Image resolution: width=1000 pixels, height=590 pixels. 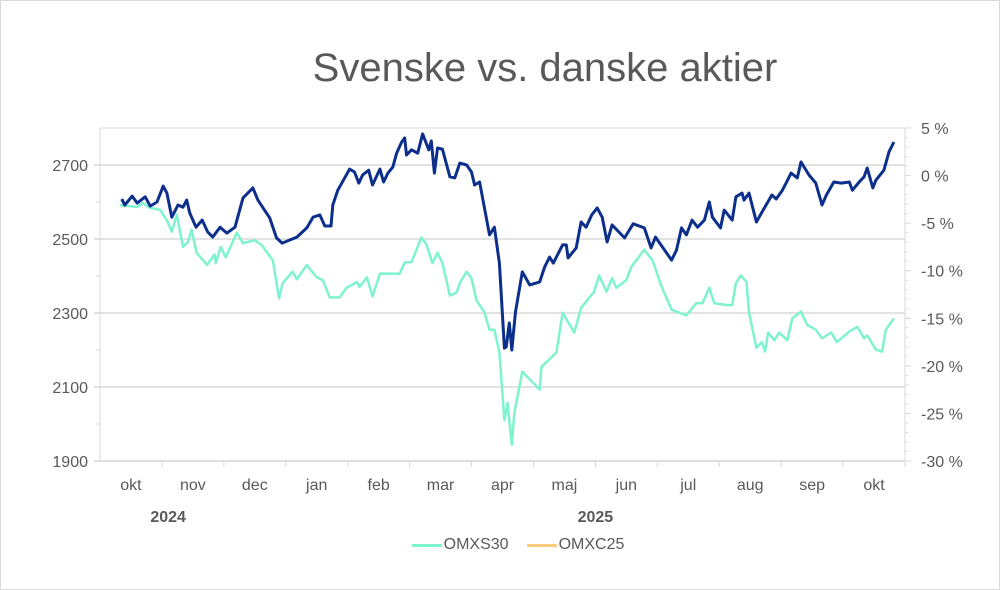 I want to click on legend: OMXS30 OMXC25, so click(x=500, y=545).